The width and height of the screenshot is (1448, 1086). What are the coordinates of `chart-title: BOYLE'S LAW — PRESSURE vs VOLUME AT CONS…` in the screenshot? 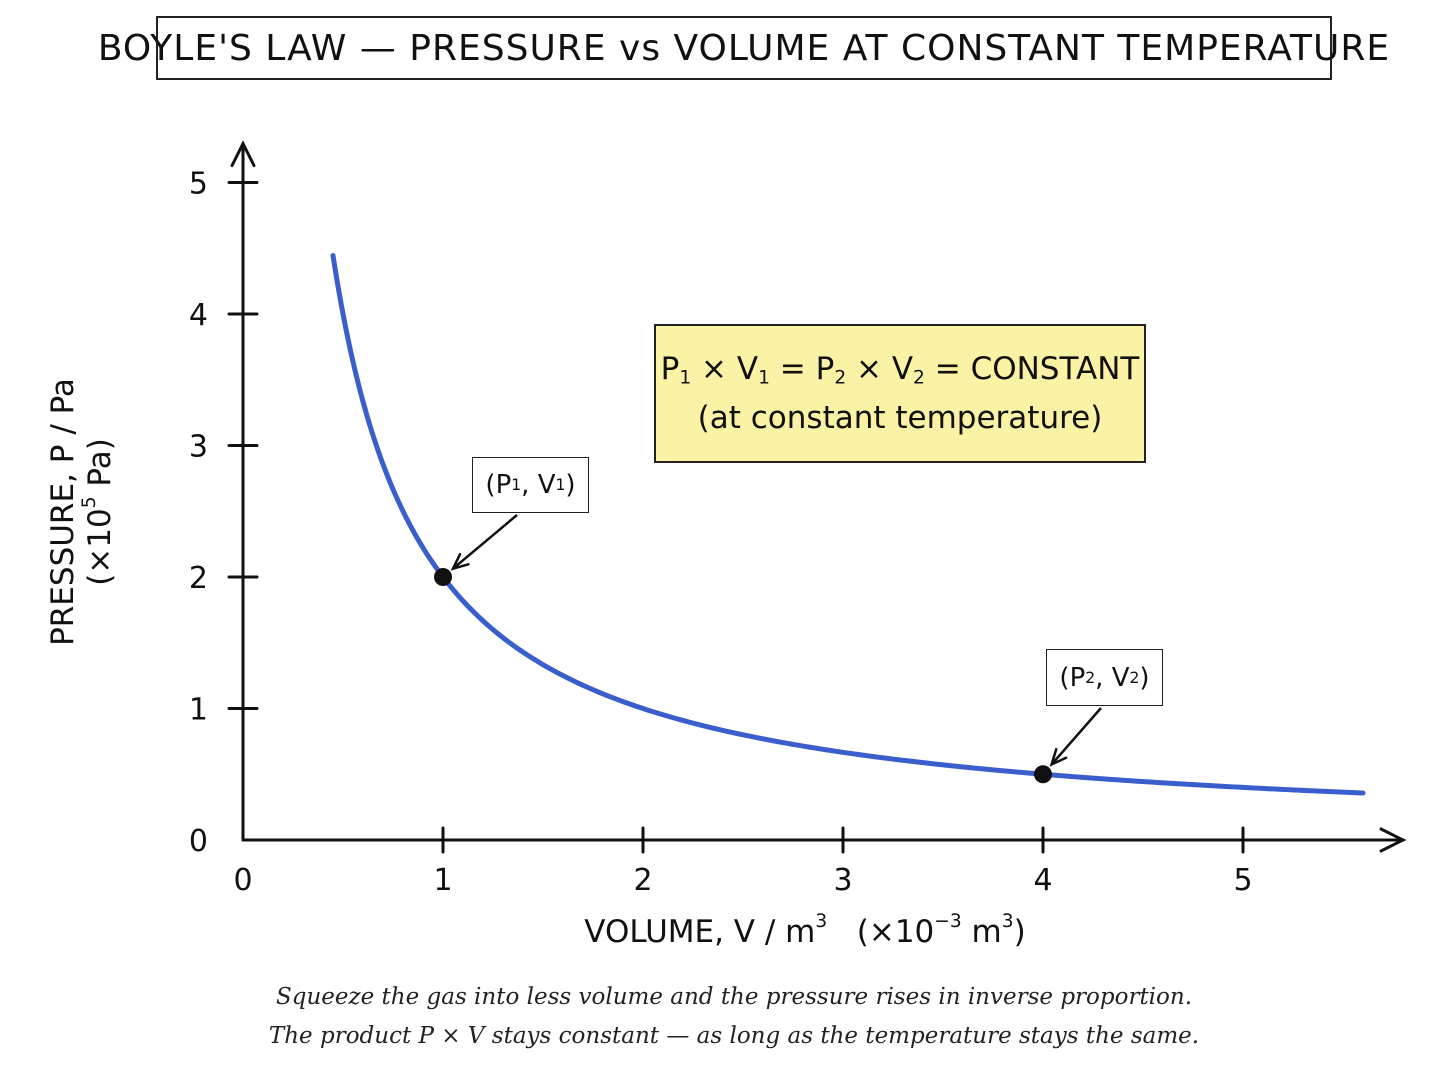 It's located at (743, 48).